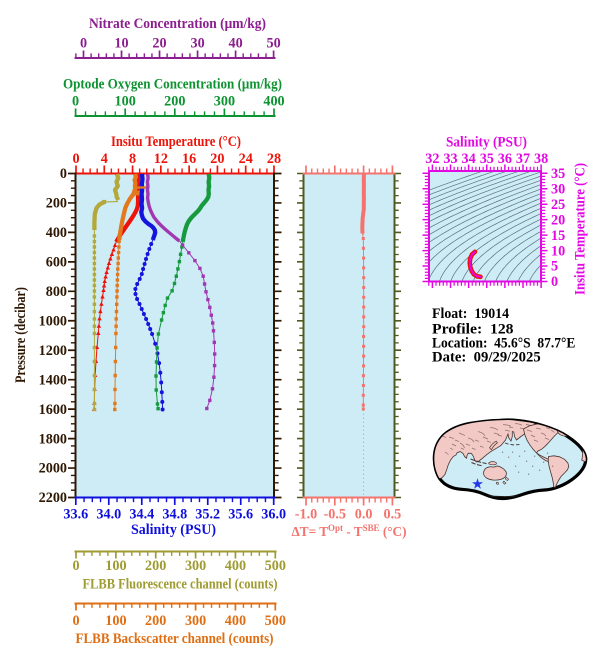 The image size is (609, 663). Describe the element at coordinates (177, 24) in the screenshot. I see `svg-text: Nitrate Concentration (μm/kg)` at that location.